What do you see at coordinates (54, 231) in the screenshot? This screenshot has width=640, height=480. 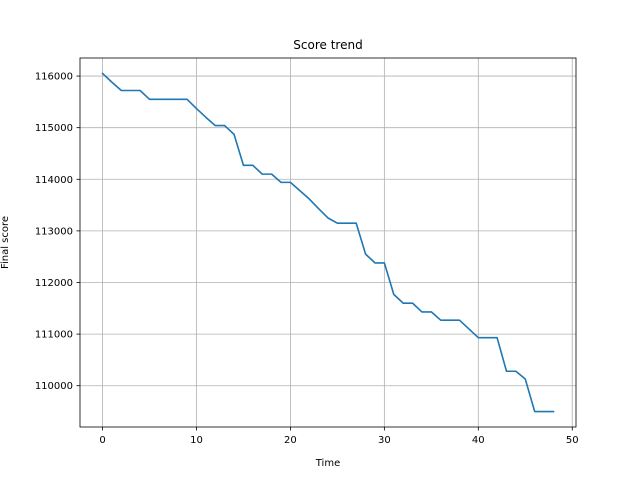 I see `y-tick-label: 113000` at bounding box center [54, 231].